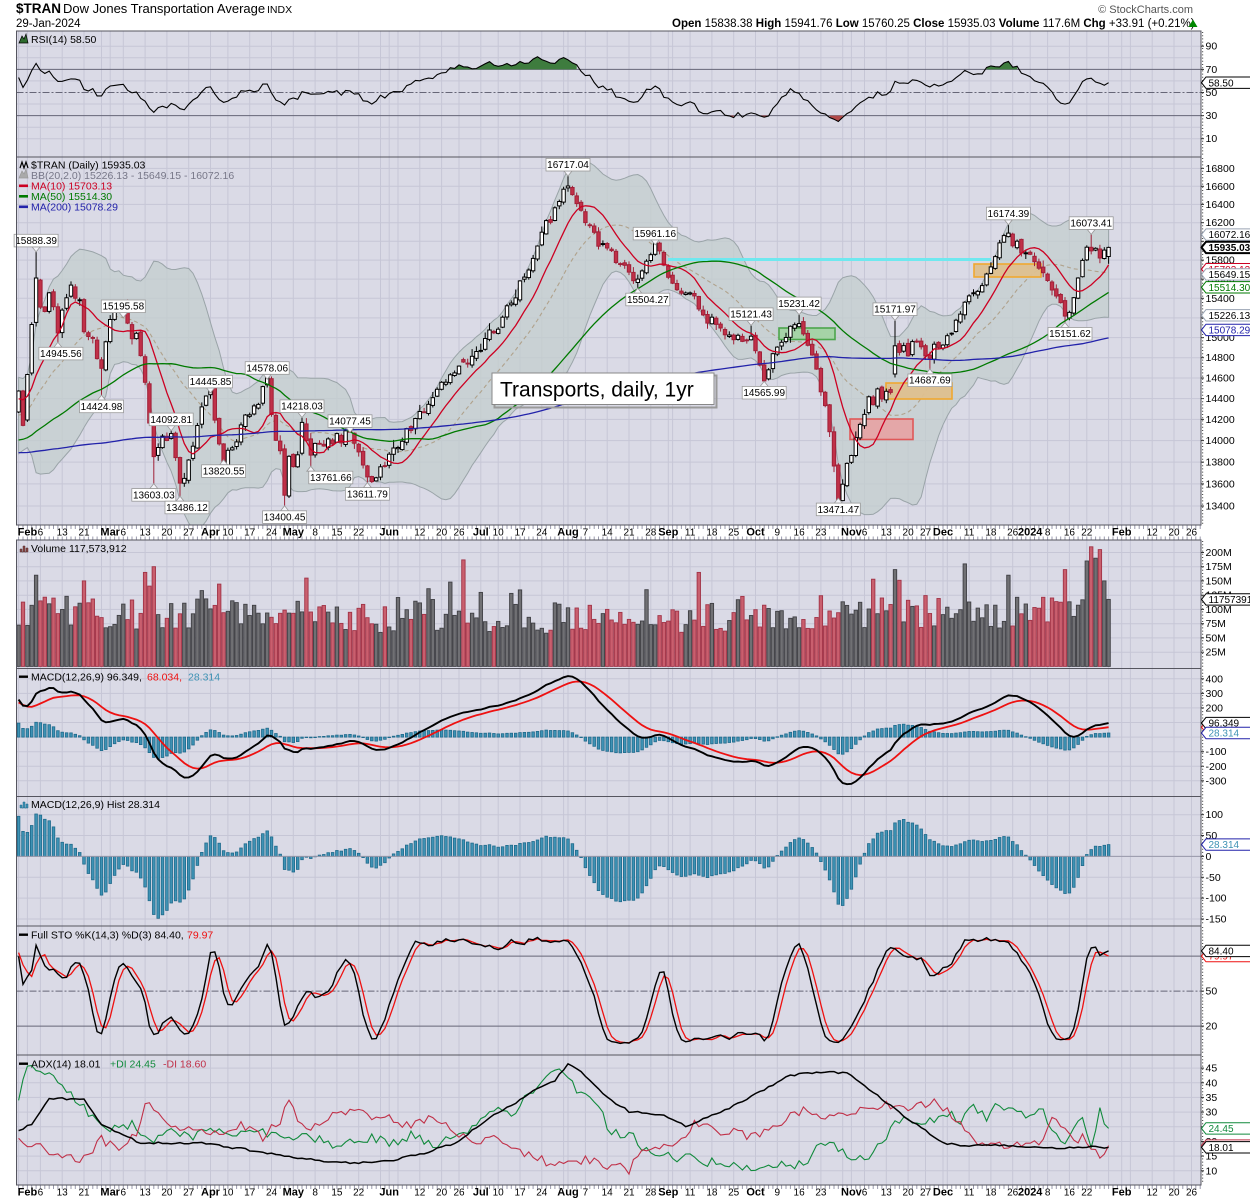 This screenshot has width=1250, height=1200. What do you see at coordinates (1220, 420) in the screenshot?
I see `svg-text: 14200` at bounding box center [1220, 420].